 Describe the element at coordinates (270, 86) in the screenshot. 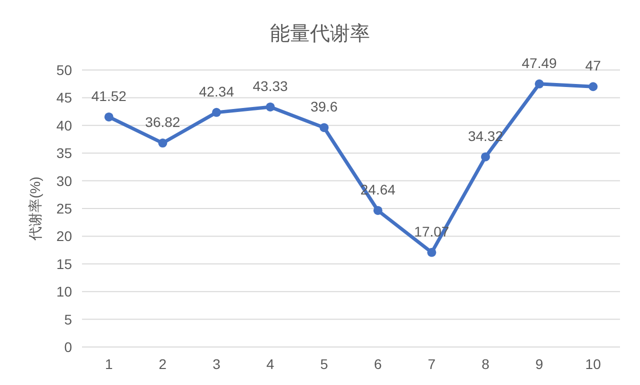

I see `data-label: 43.33` at that location.